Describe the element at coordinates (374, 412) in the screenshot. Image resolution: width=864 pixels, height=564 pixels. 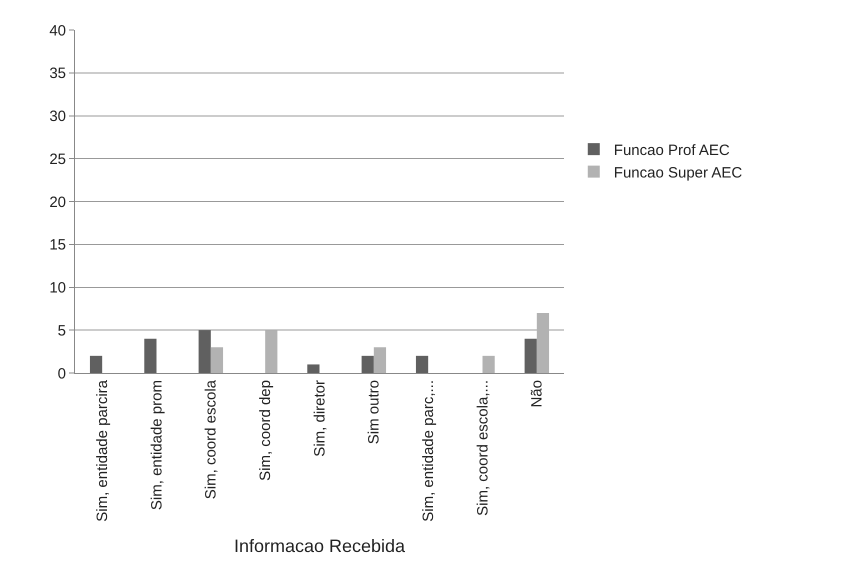
I see `x-tick-label: Sim outro` at that location.